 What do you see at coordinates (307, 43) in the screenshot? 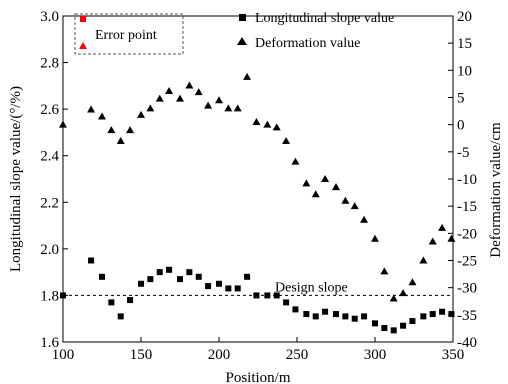
I see `legend-label-deformation: Deformation value` at bounding box center [307, 43].